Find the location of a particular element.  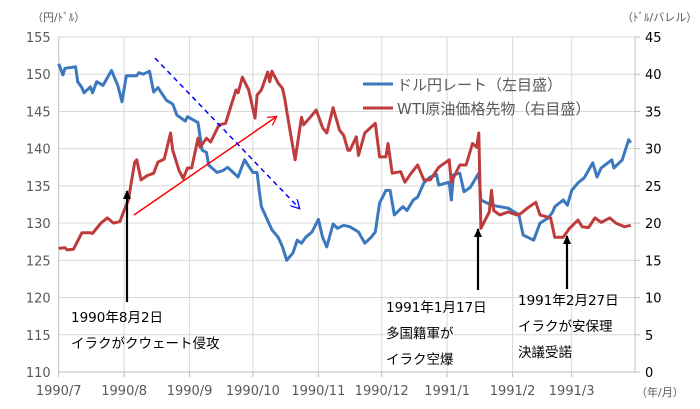

annotation-text: 1990年8月2日 is located at coordinates (117, 318).